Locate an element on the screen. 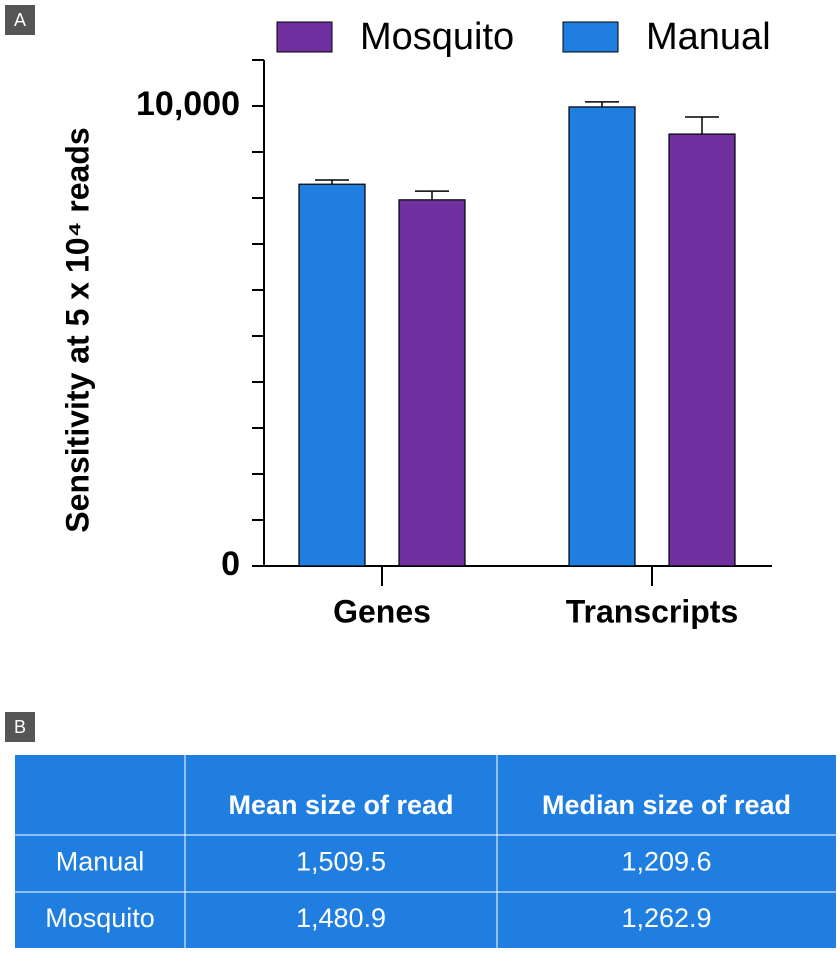 The image size is (840, 957). y-axis-label: Sensitivity at 5 x 10⁴ reads is located at coordinates (77, 329).